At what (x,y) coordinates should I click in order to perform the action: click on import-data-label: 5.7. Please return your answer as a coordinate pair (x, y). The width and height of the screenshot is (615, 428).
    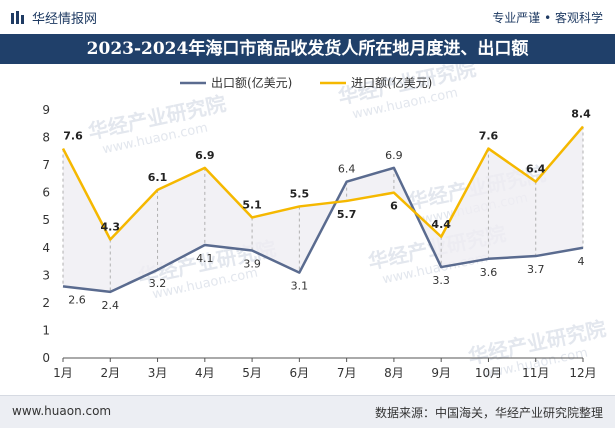
    Looking at the image, I should click on (347, 214).